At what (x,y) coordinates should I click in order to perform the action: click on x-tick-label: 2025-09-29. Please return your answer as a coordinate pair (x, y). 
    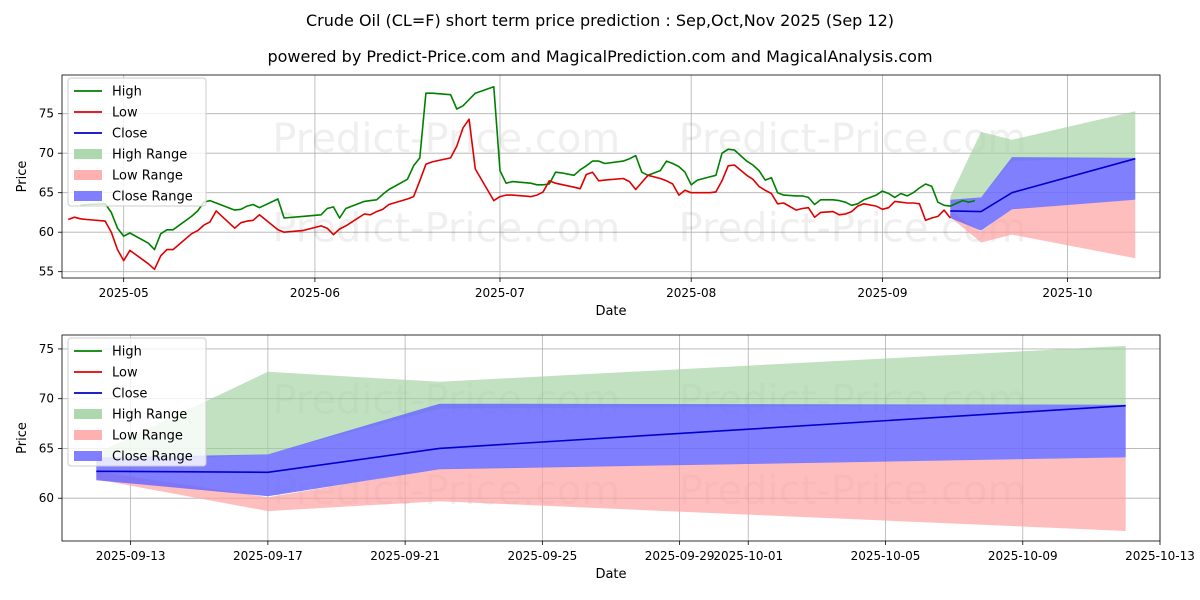
    Looking at the image, I should click on (680, 556).